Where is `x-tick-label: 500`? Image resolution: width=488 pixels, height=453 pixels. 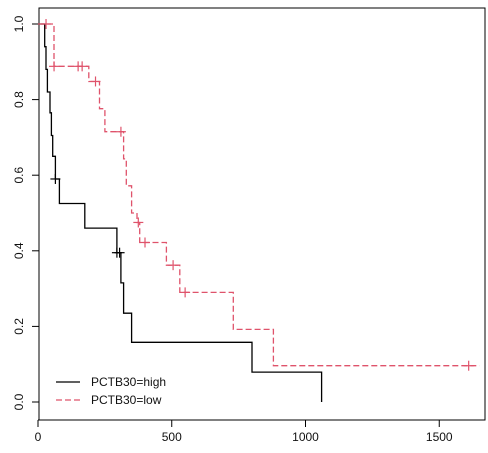
x-tick-label: 500 is located at coordinates (172, 437).